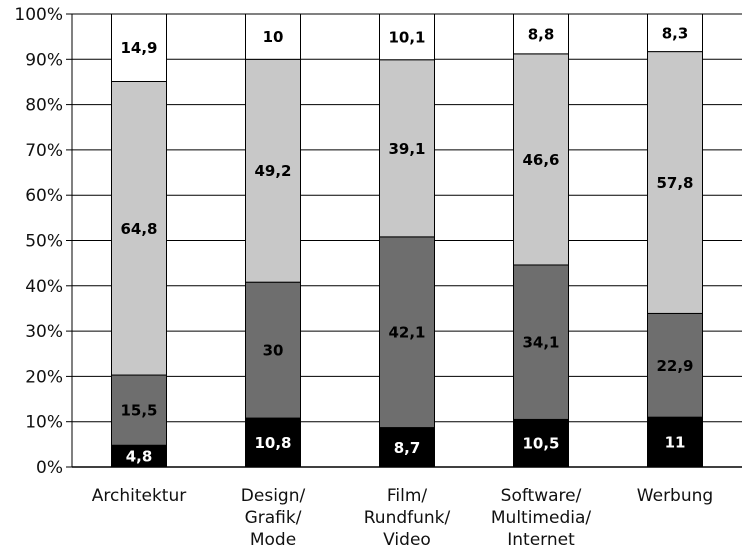  Describe the element at coordinates (44, 60) in the screenshot. I see `y-tick-label: 90%` at that location.